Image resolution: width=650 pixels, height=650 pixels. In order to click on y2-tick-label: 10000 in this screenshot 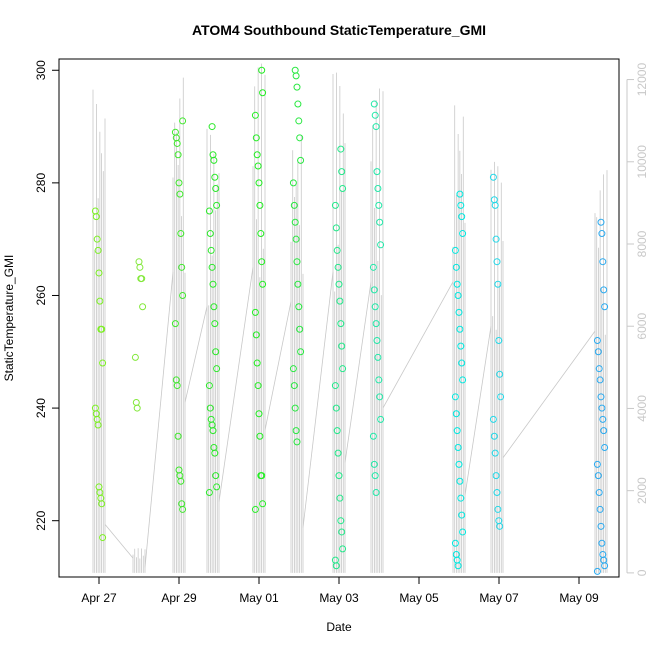, I will do `click(642, 162)`.